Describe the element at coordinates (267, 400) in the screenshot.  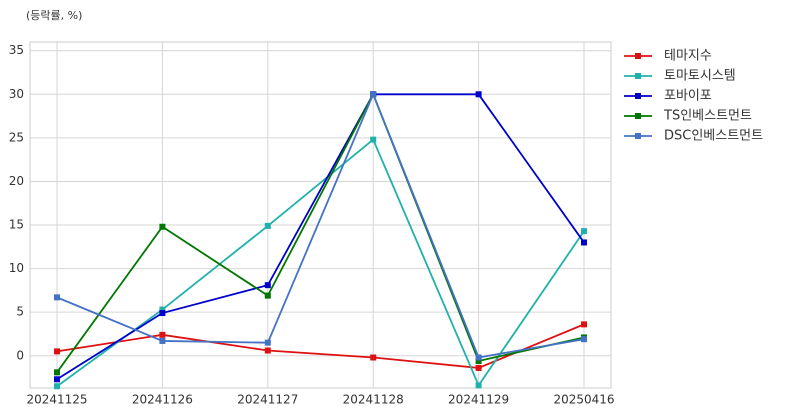
I see `x-tick-label: 20241127` at that location.